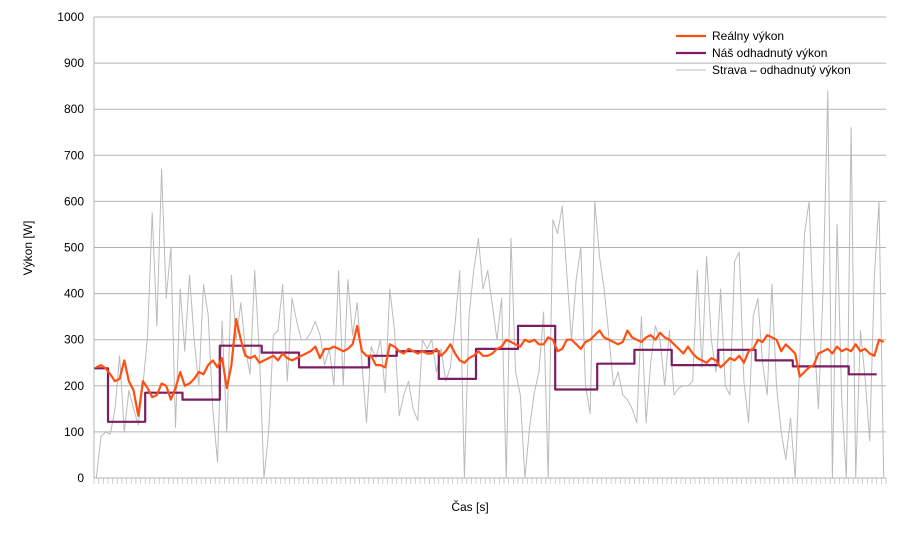  What do you see at coordinates (490, 481) in the screenshot?
I see `x-tick-marks` at bounding box center [490, 481].